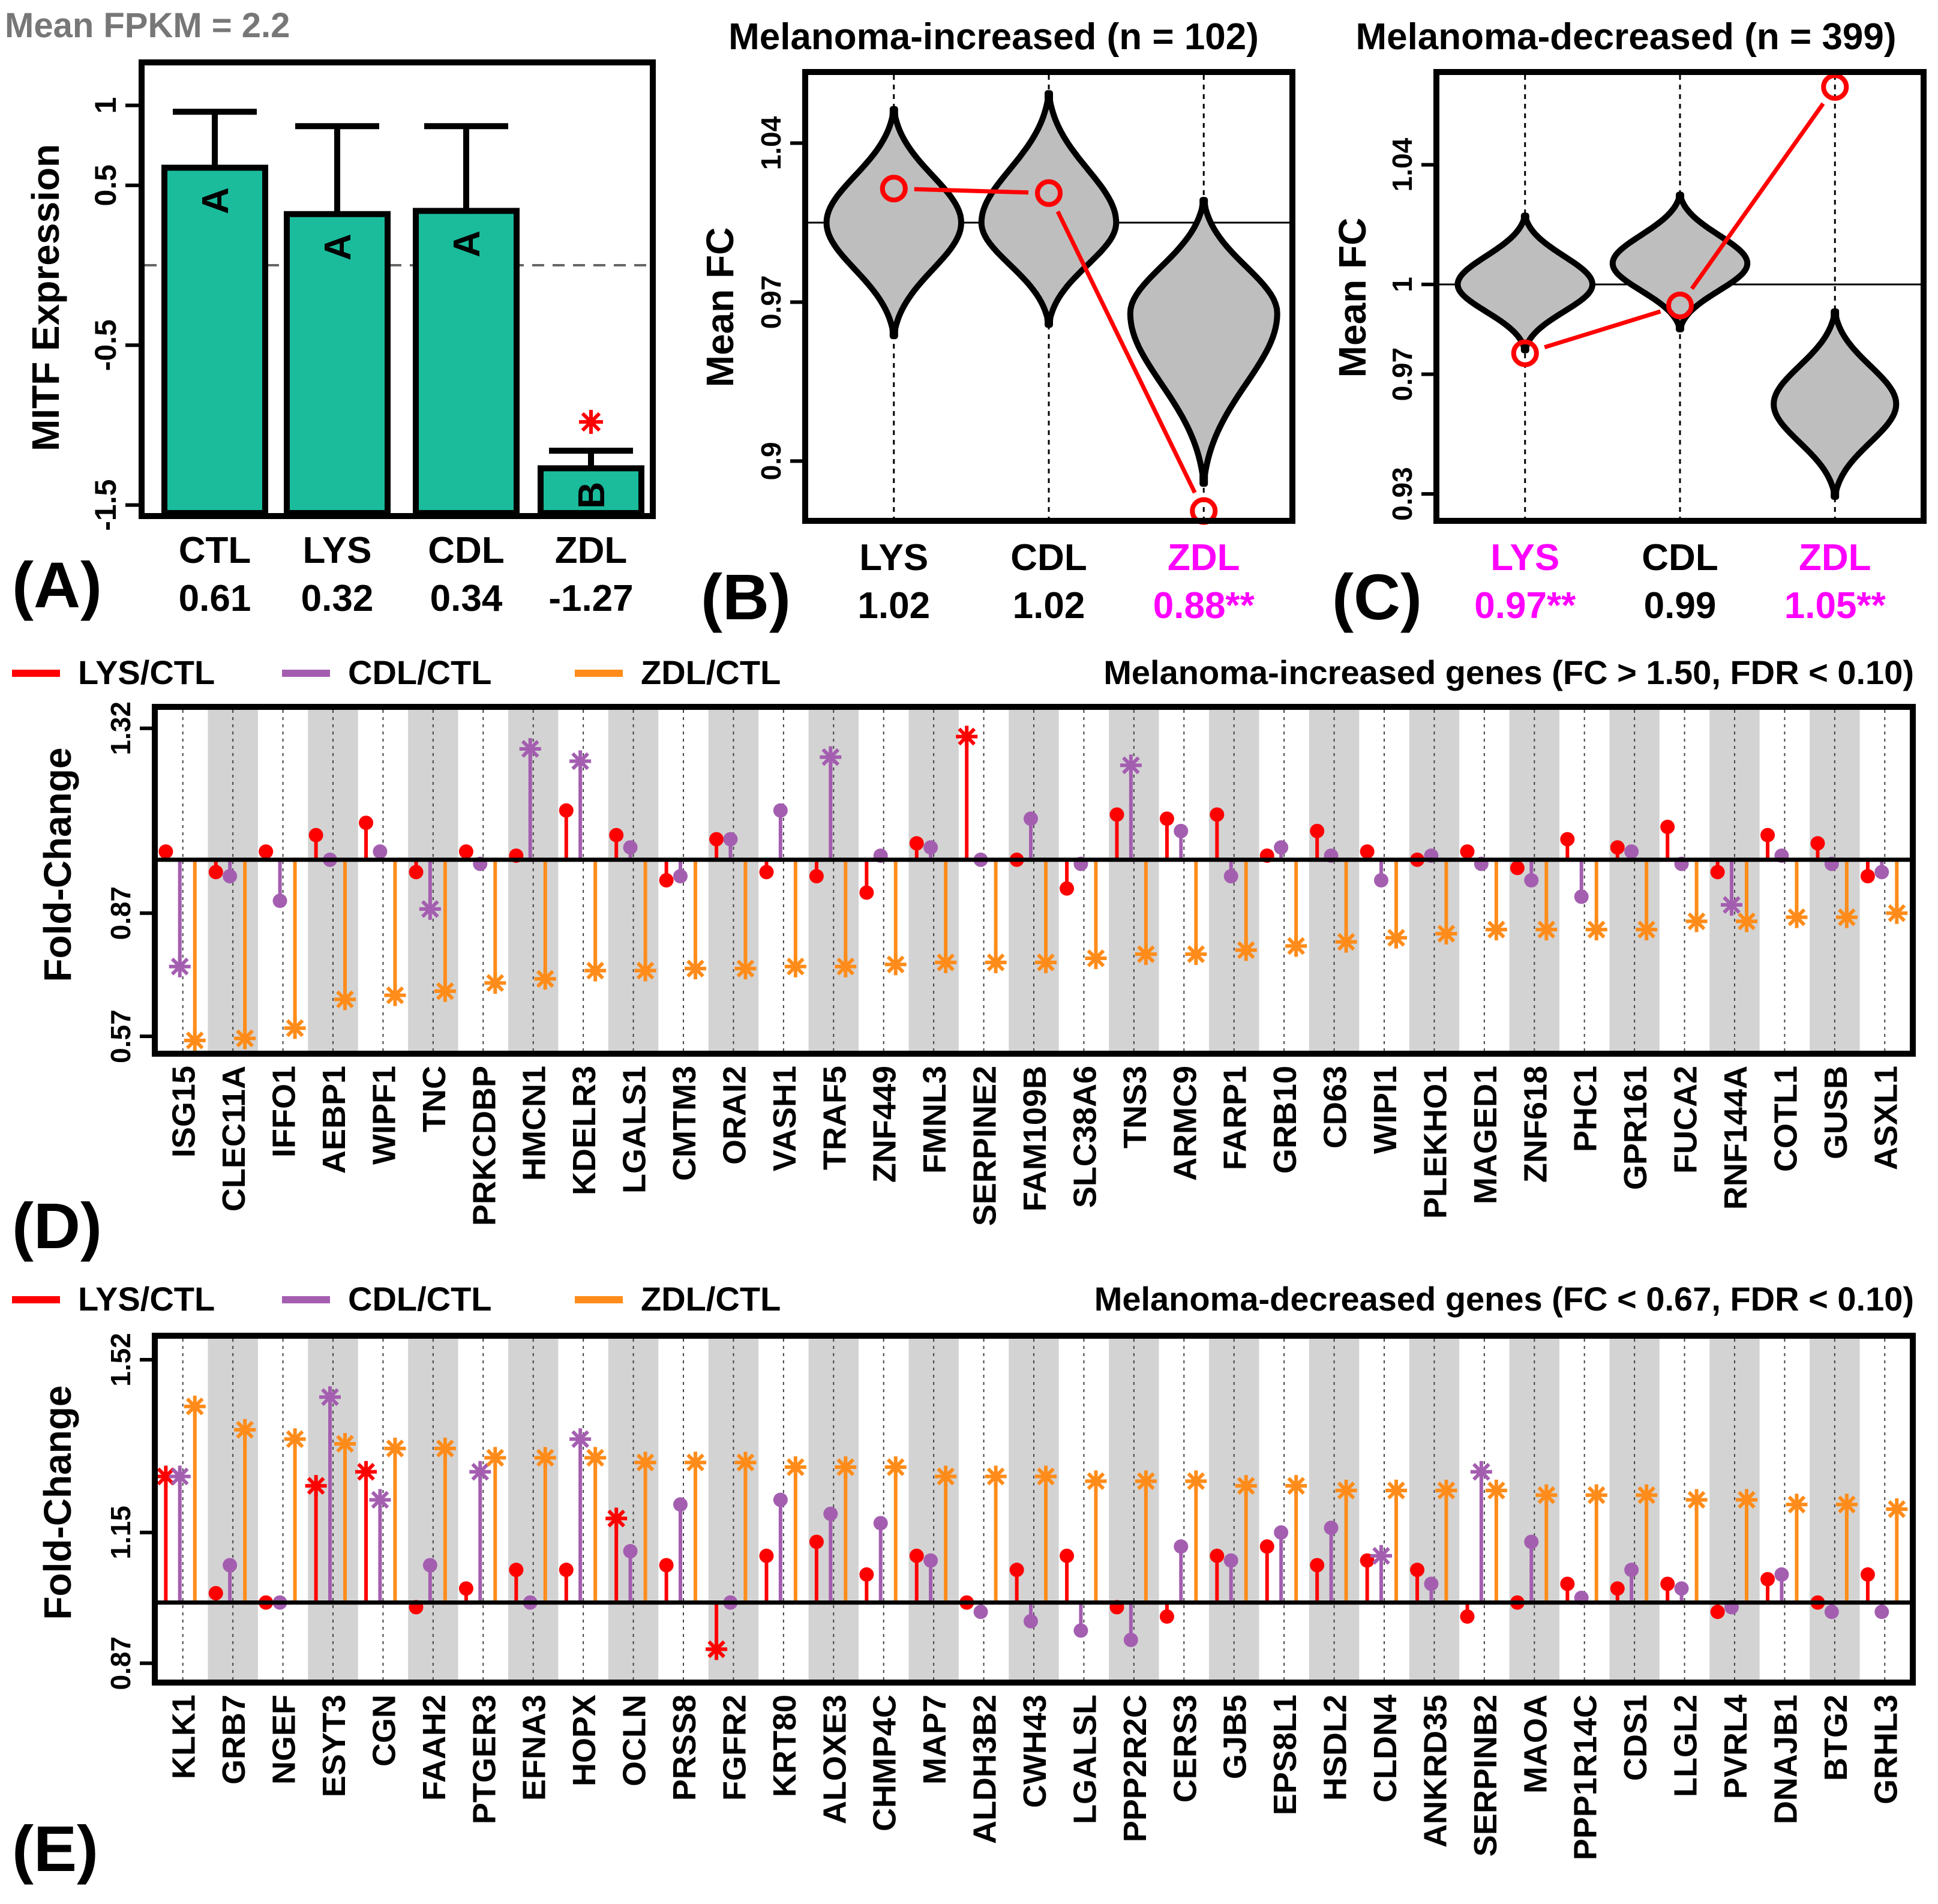  I want to click on gene-label-grb7: GRB7, so click(234, 1740).